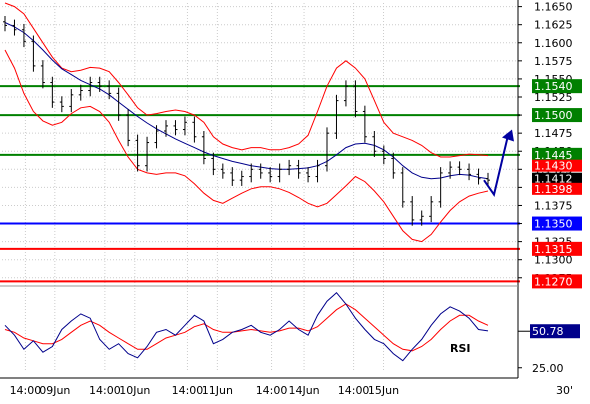  I want to click on x-tick-label: 10Jun, so click(134, 390).